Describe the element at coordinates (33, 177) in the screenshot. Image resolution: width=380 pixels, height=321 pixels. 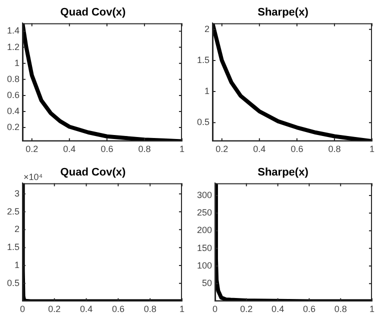
I see `text: ×10⁴` at that location.